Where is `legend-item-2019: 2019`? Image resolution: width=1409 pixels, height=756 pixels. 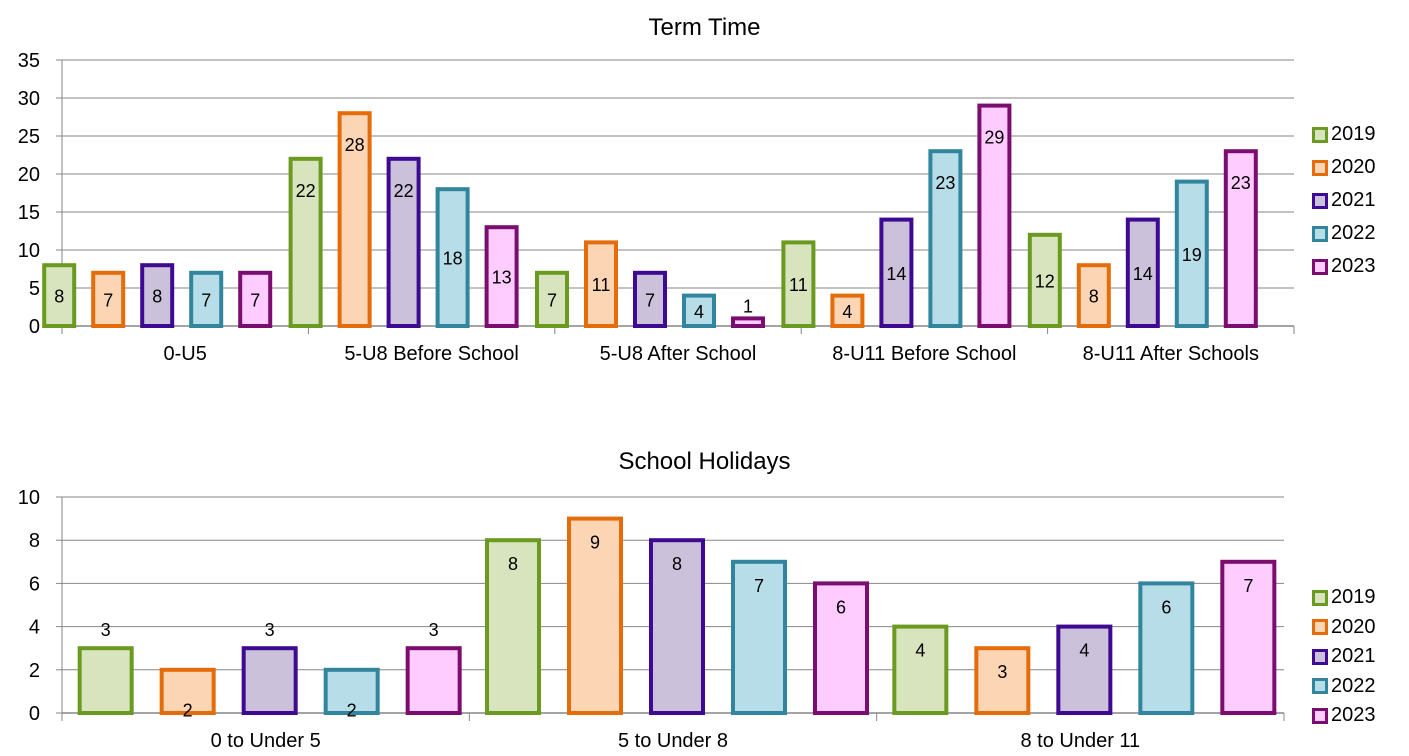
legend-item-2019: 2019 is located at coordinates (1344, 134).